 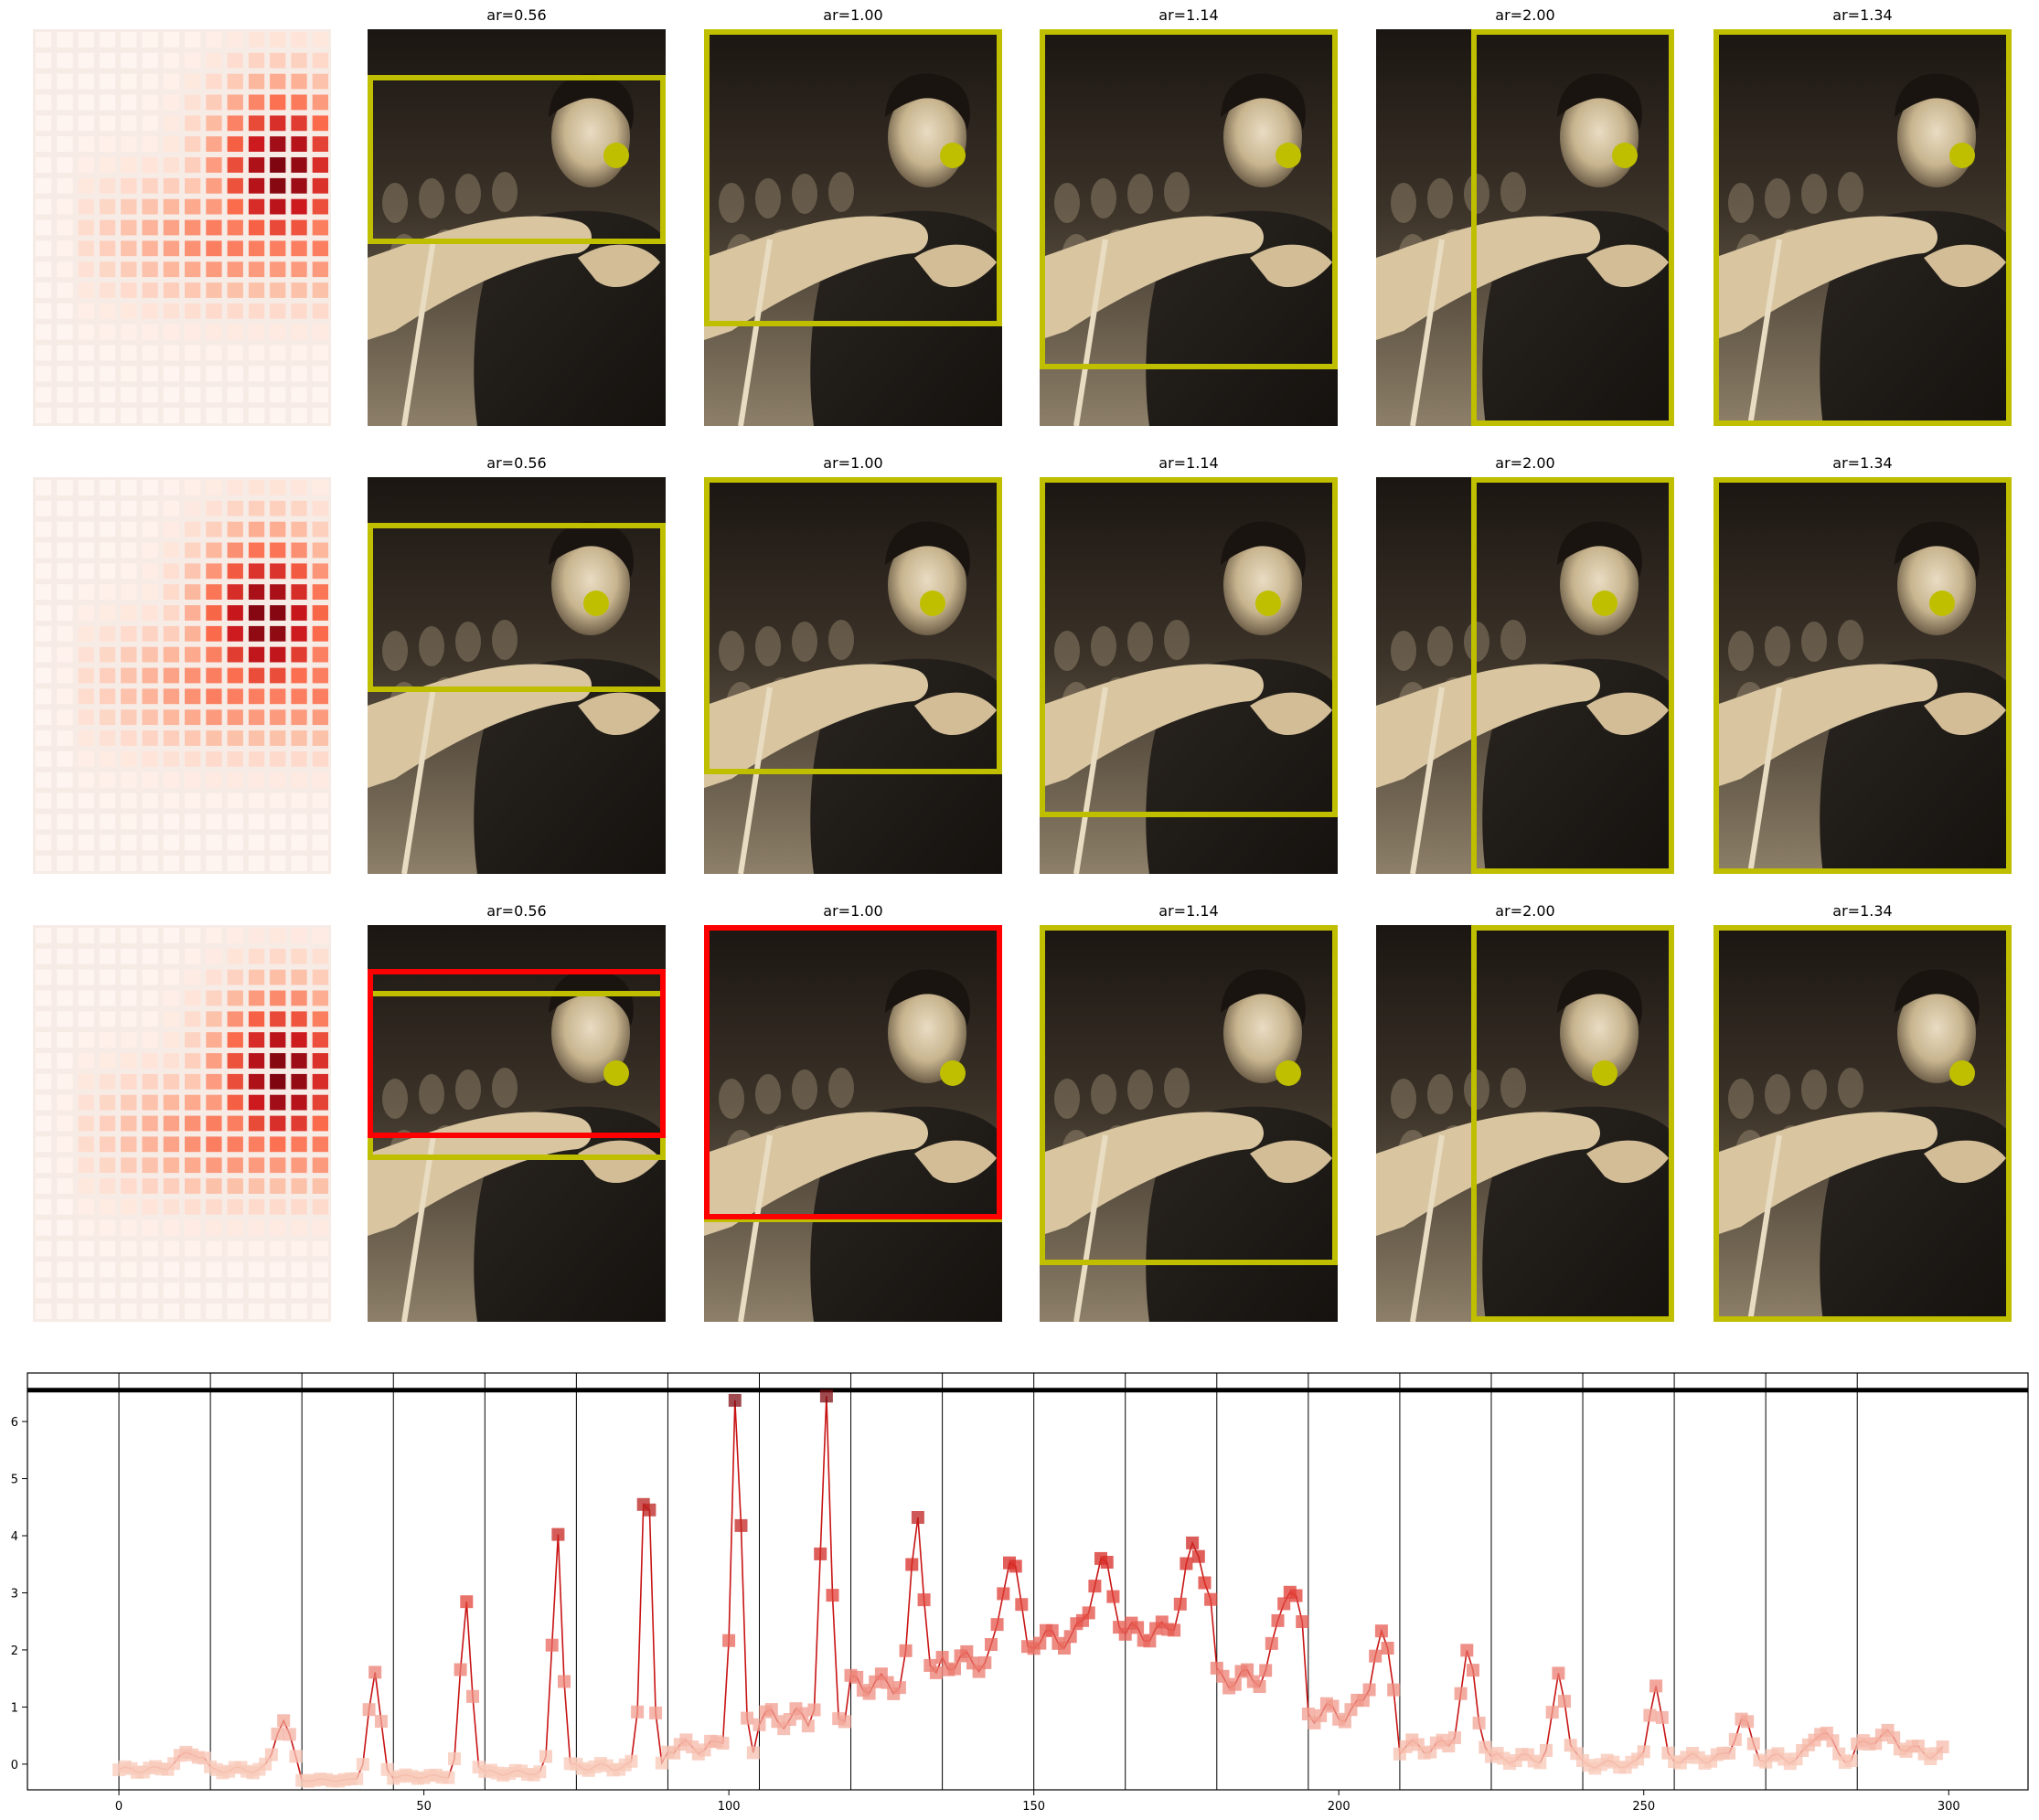 I want to click on x-tick-label: 200, so click(x=1339, y=1807).